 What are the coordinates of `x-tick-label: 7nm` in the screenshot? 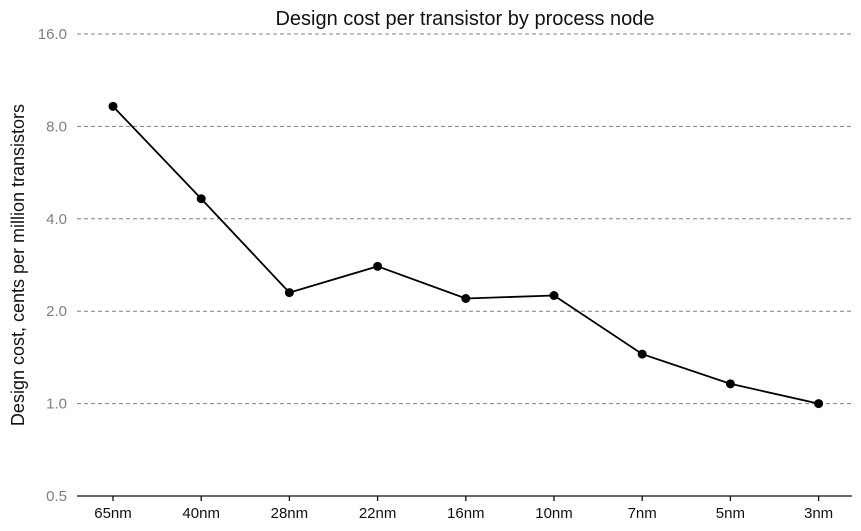 It's located at (642, 513).